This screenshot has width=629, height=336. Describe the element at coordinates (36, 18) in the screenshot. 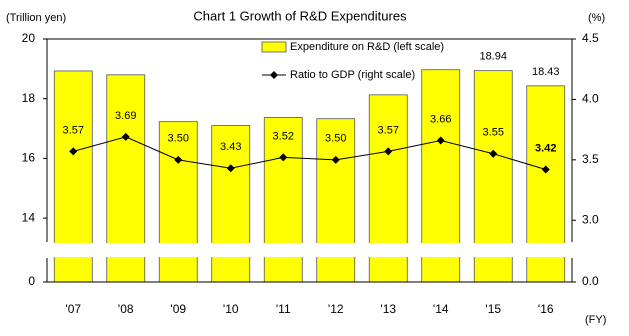

I see `y-axis-label: (Trillion yen)` at that location.